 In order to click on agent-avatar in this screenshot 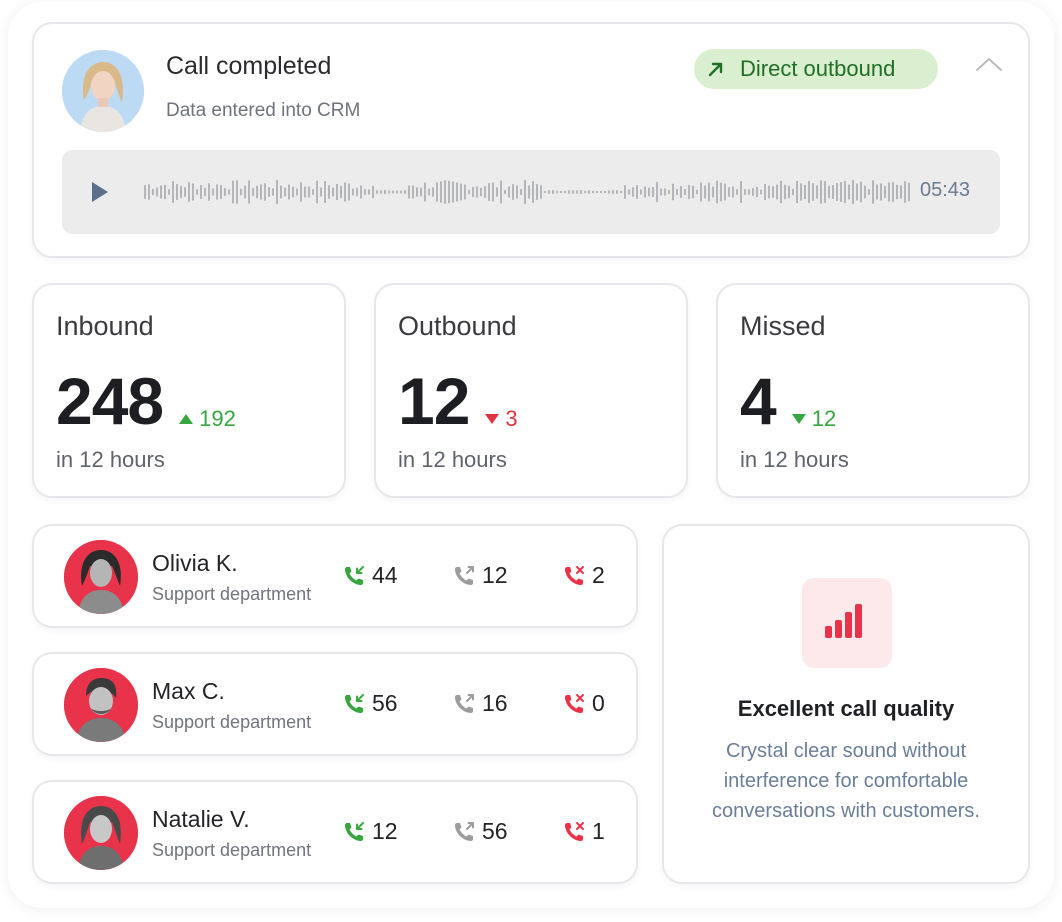, I will do `click(101, 577)`.